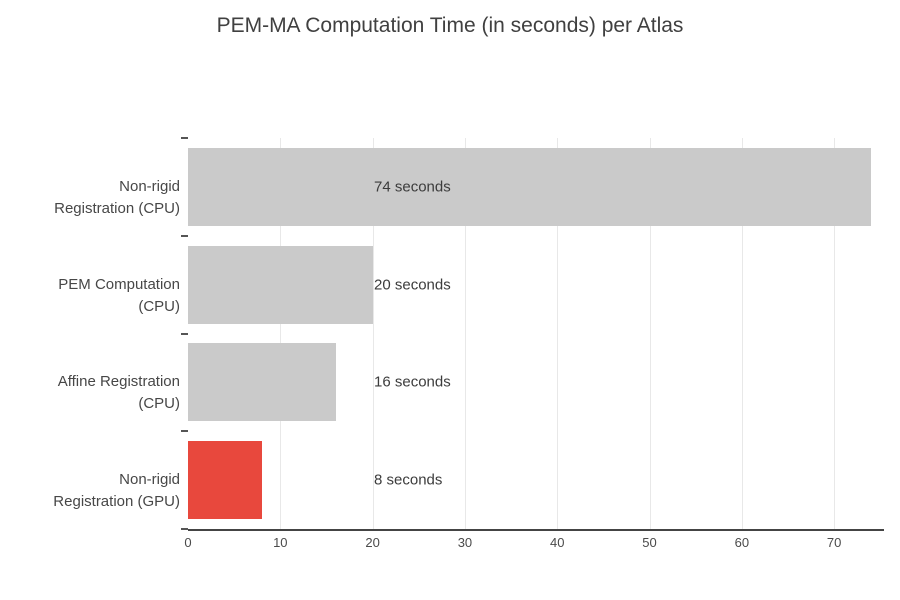 The image size is (900, 600). What do you see at coordinates (119, 284) in the screenshot?
I see `y-category-label-line: PEM Computation` at bounding box center [119, 284].